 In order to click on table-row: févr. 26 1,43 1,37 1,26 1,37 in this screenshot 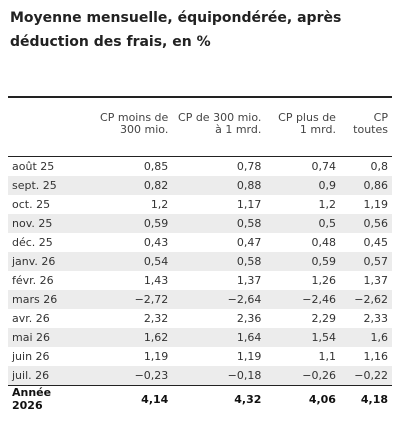, I will do `click(200, 280)`.